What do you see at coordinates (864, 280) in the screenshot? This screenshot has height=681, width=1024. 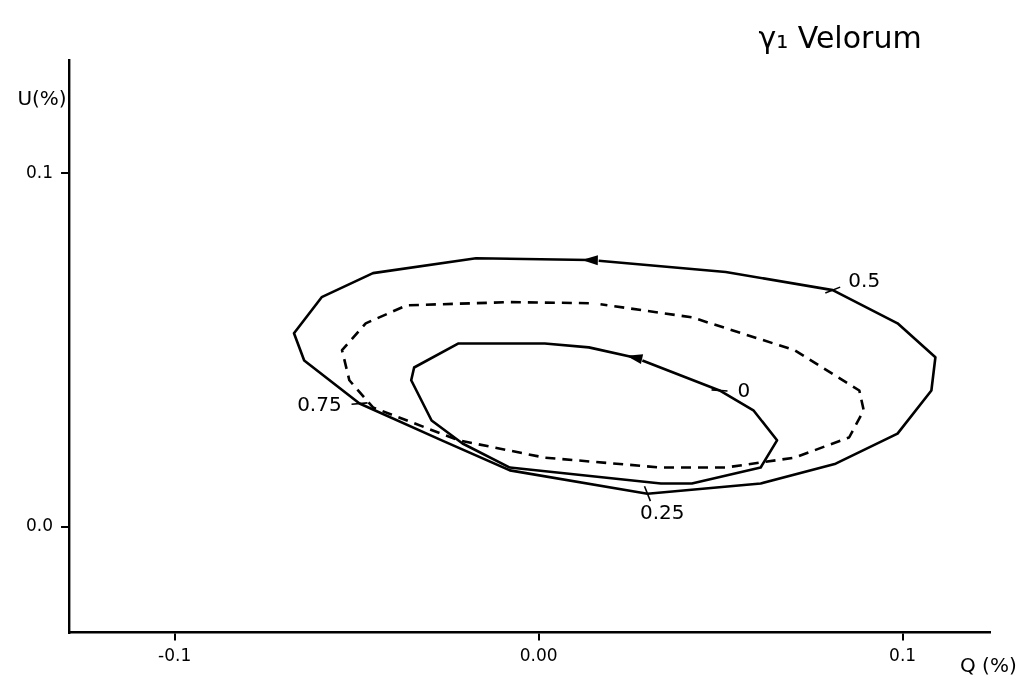 I see `annotation: 0.5` at bounding box center [864, 280].